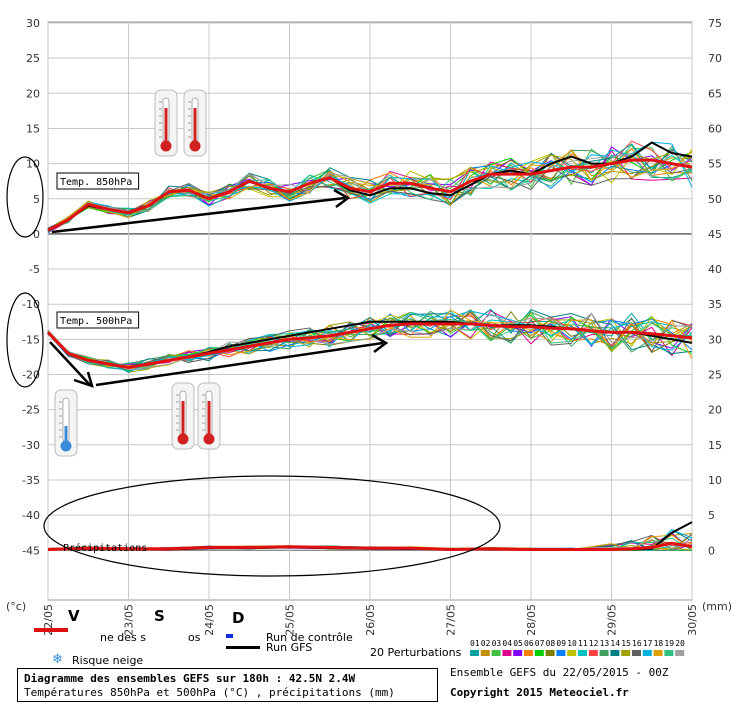 The height and width of the screenshot is (706, 740). What do you see at coordinates (243, 647) in the screenshot?
I see `gfs-swatch` at bounding box center [243, 647].